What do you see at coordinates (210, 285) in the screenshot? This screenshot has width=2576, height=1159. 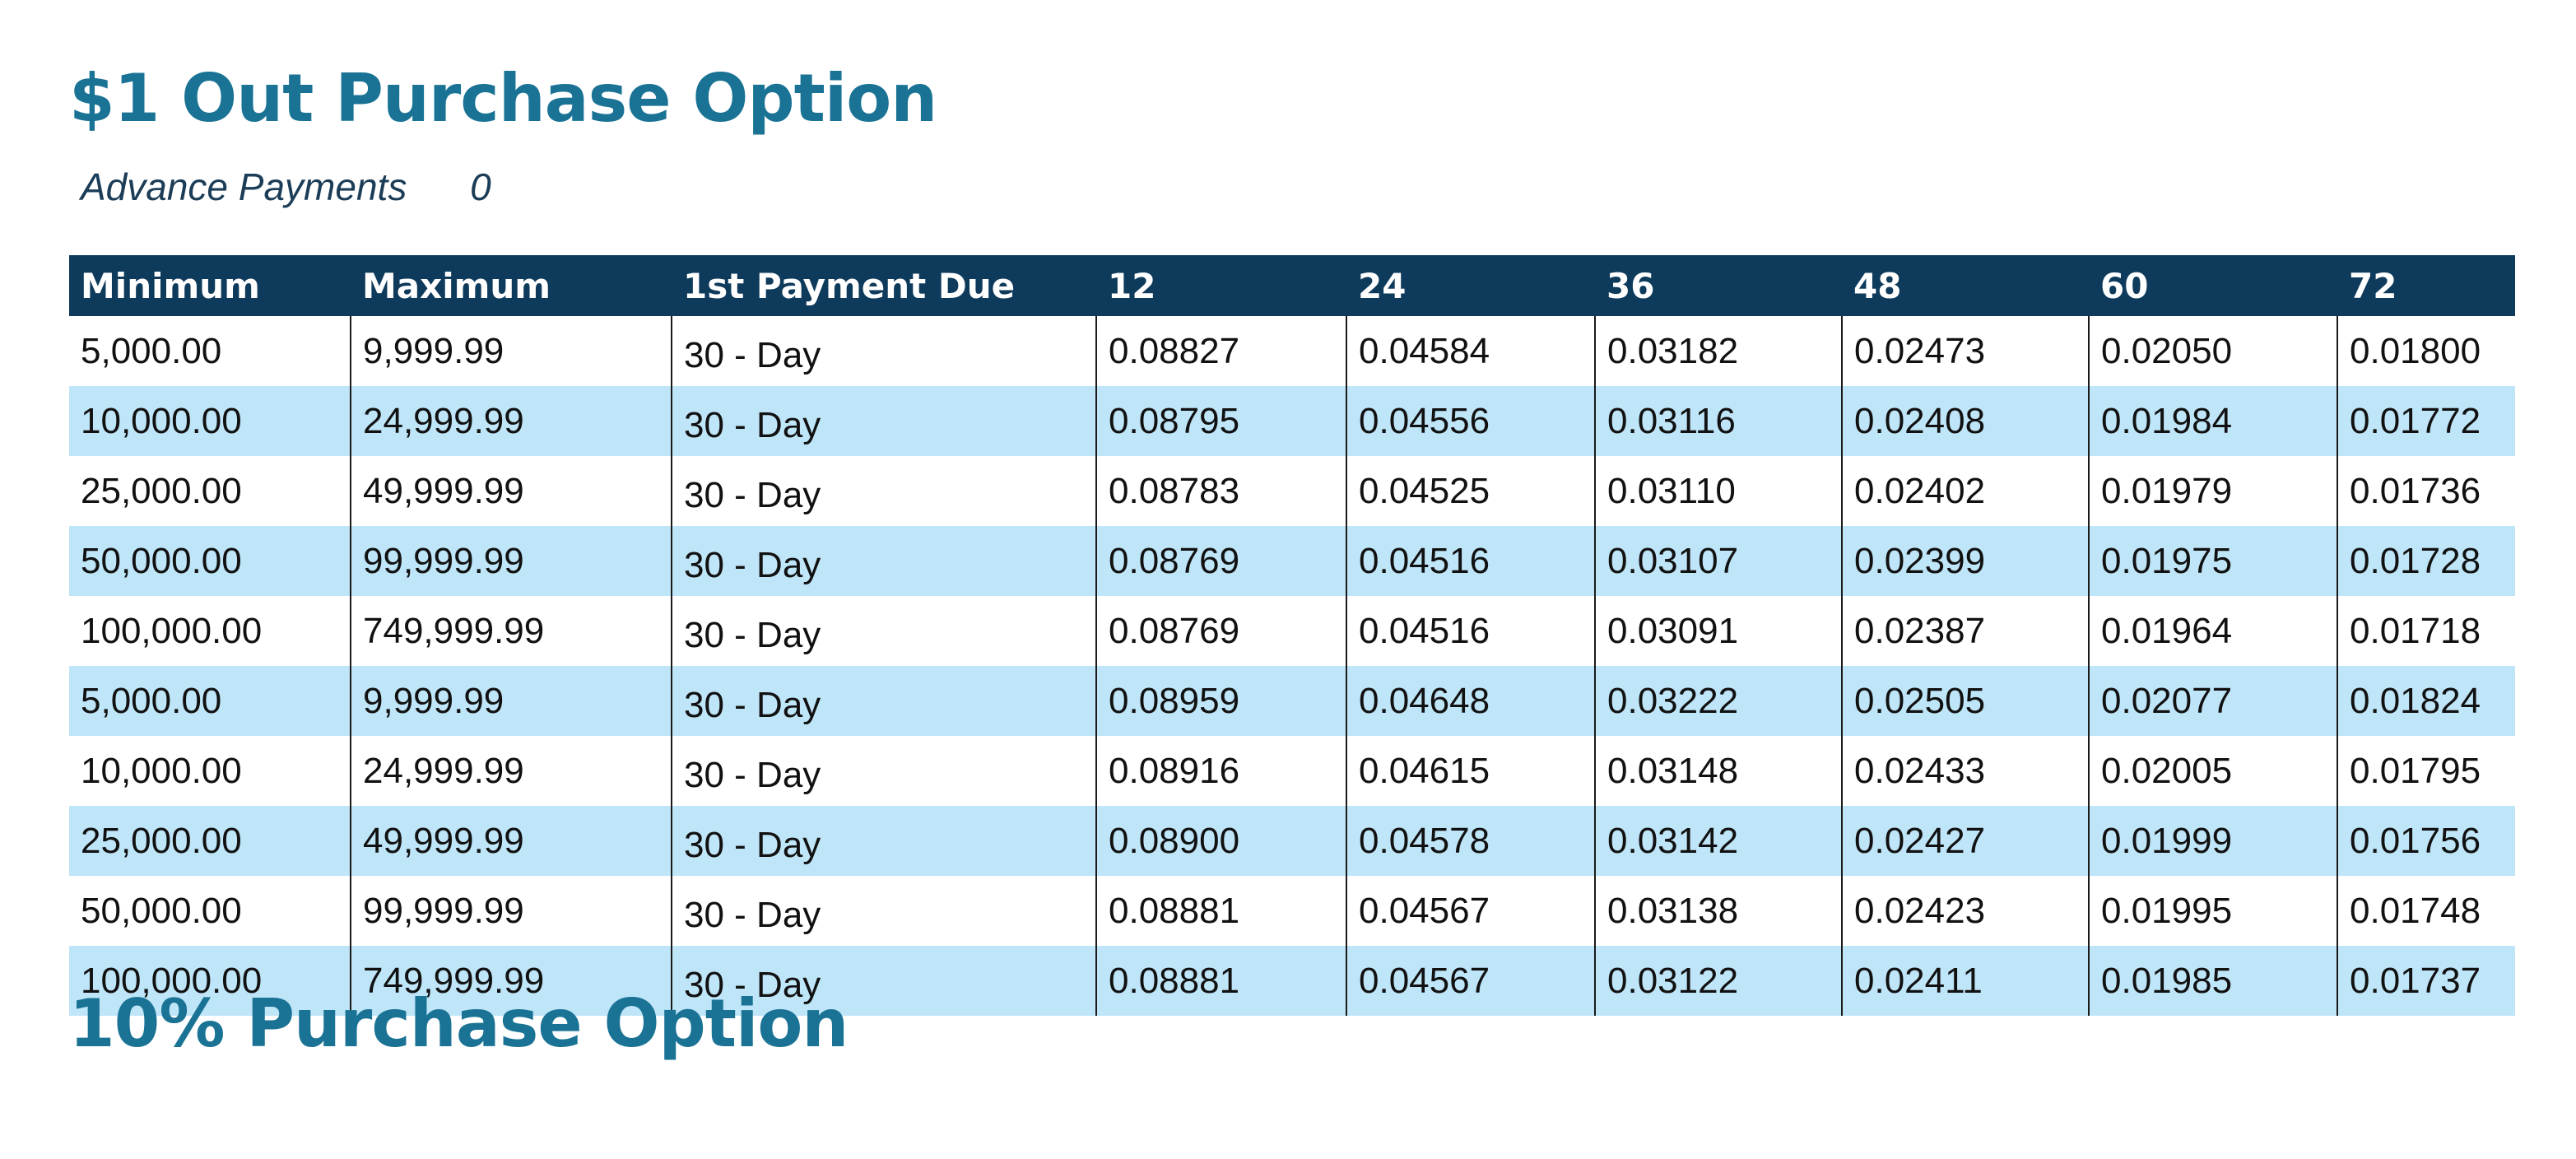 I see `header-minimum: Minimum` at bounding box center [210, 285].